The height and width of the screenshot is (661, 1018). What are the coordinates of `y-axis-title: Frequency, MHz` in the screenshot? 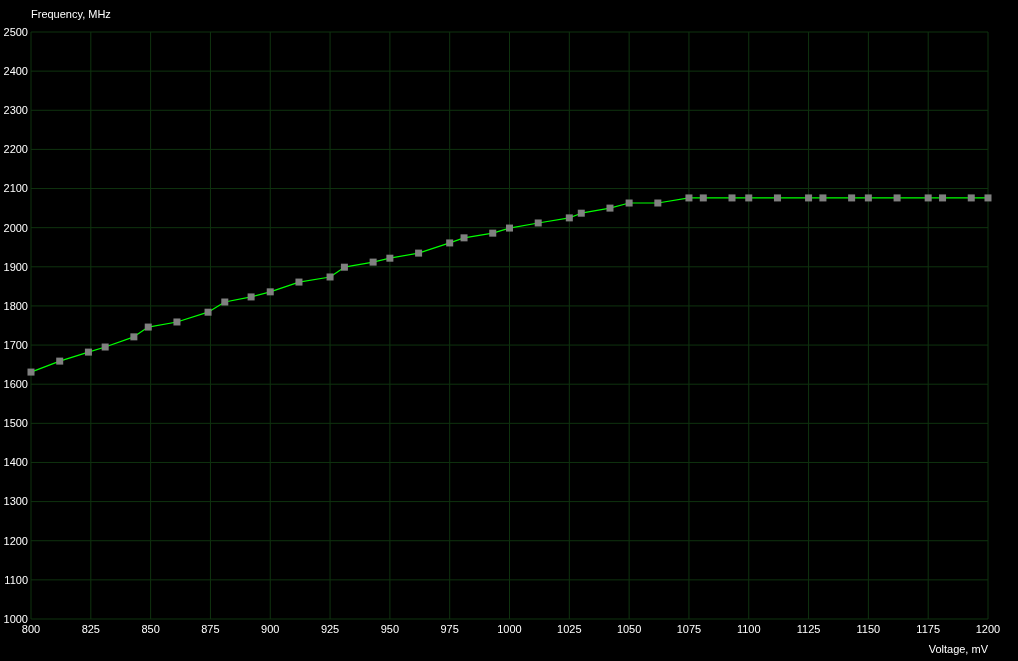 It's located at (71, 14).